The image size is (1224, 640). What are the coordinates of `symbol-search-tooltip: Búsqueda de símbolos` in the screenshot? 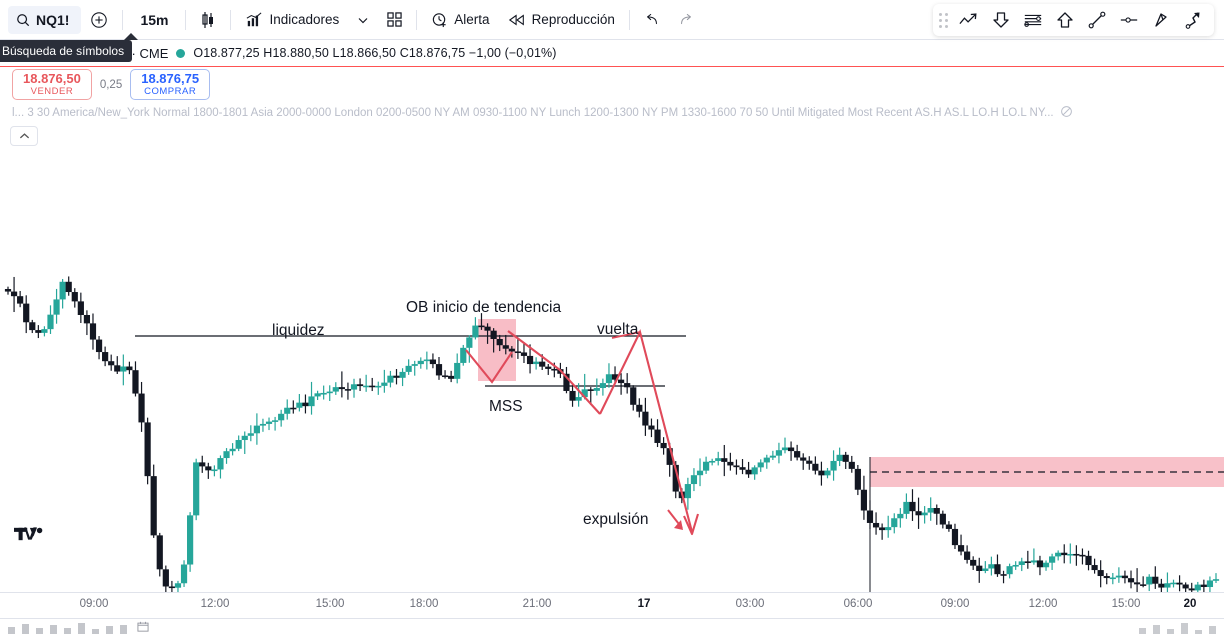 It's located at (66, 51).